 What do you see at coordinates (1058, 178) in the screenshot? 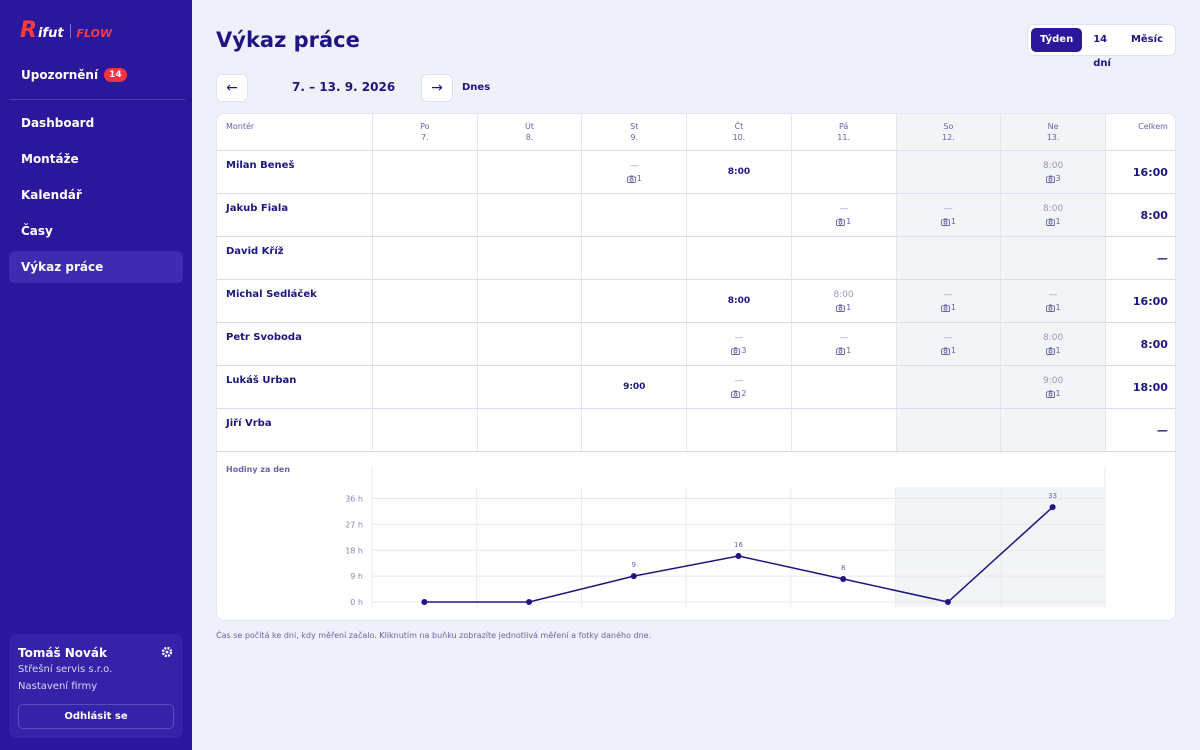
I see `photo-count: 3` at bounding box center [1058, 178].